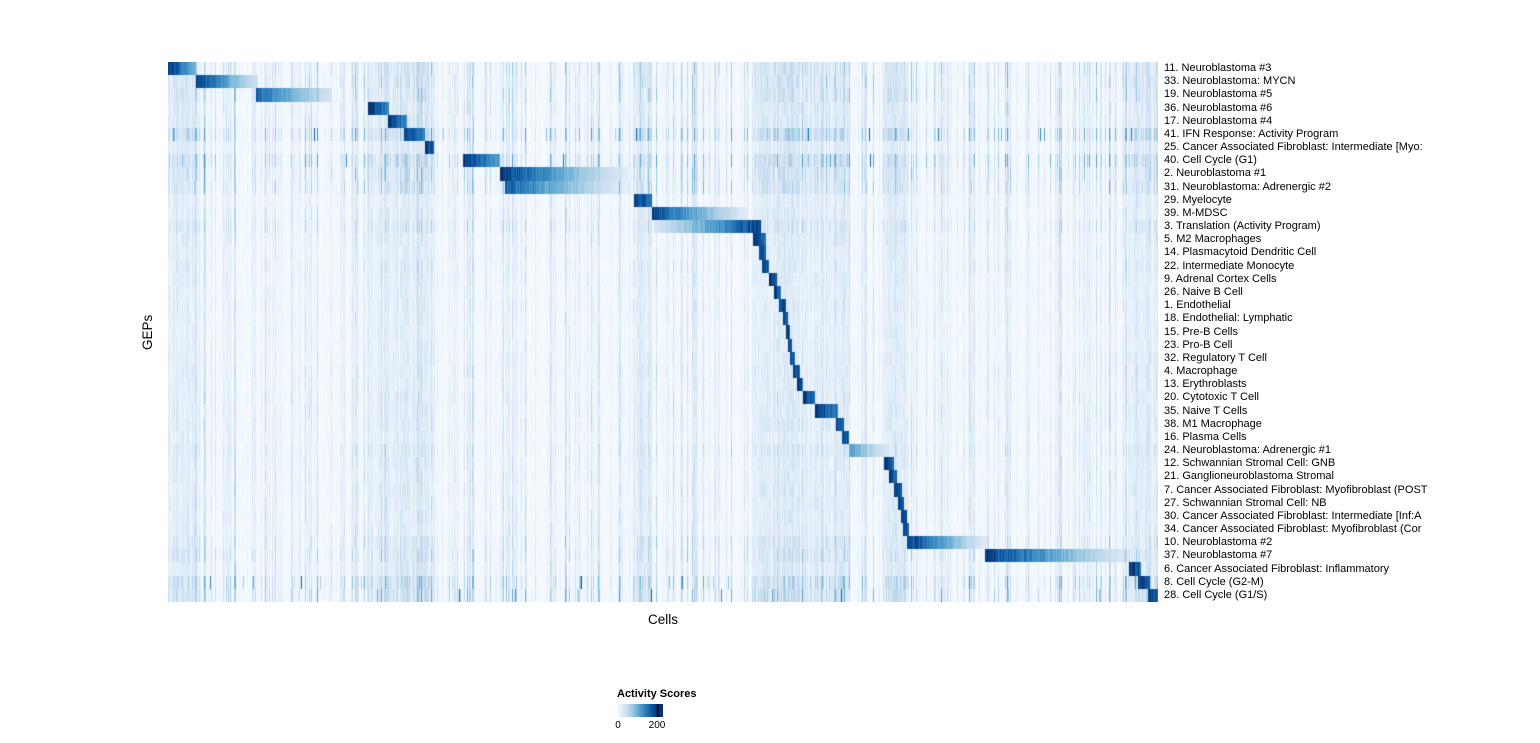 This screenshot has width=1540, height=743. What do you see at coordinates (1196, 212) in the screenshot?
I see `heatmap-row-label: 39. M-MDSC` at bounding box center [1196, 212].